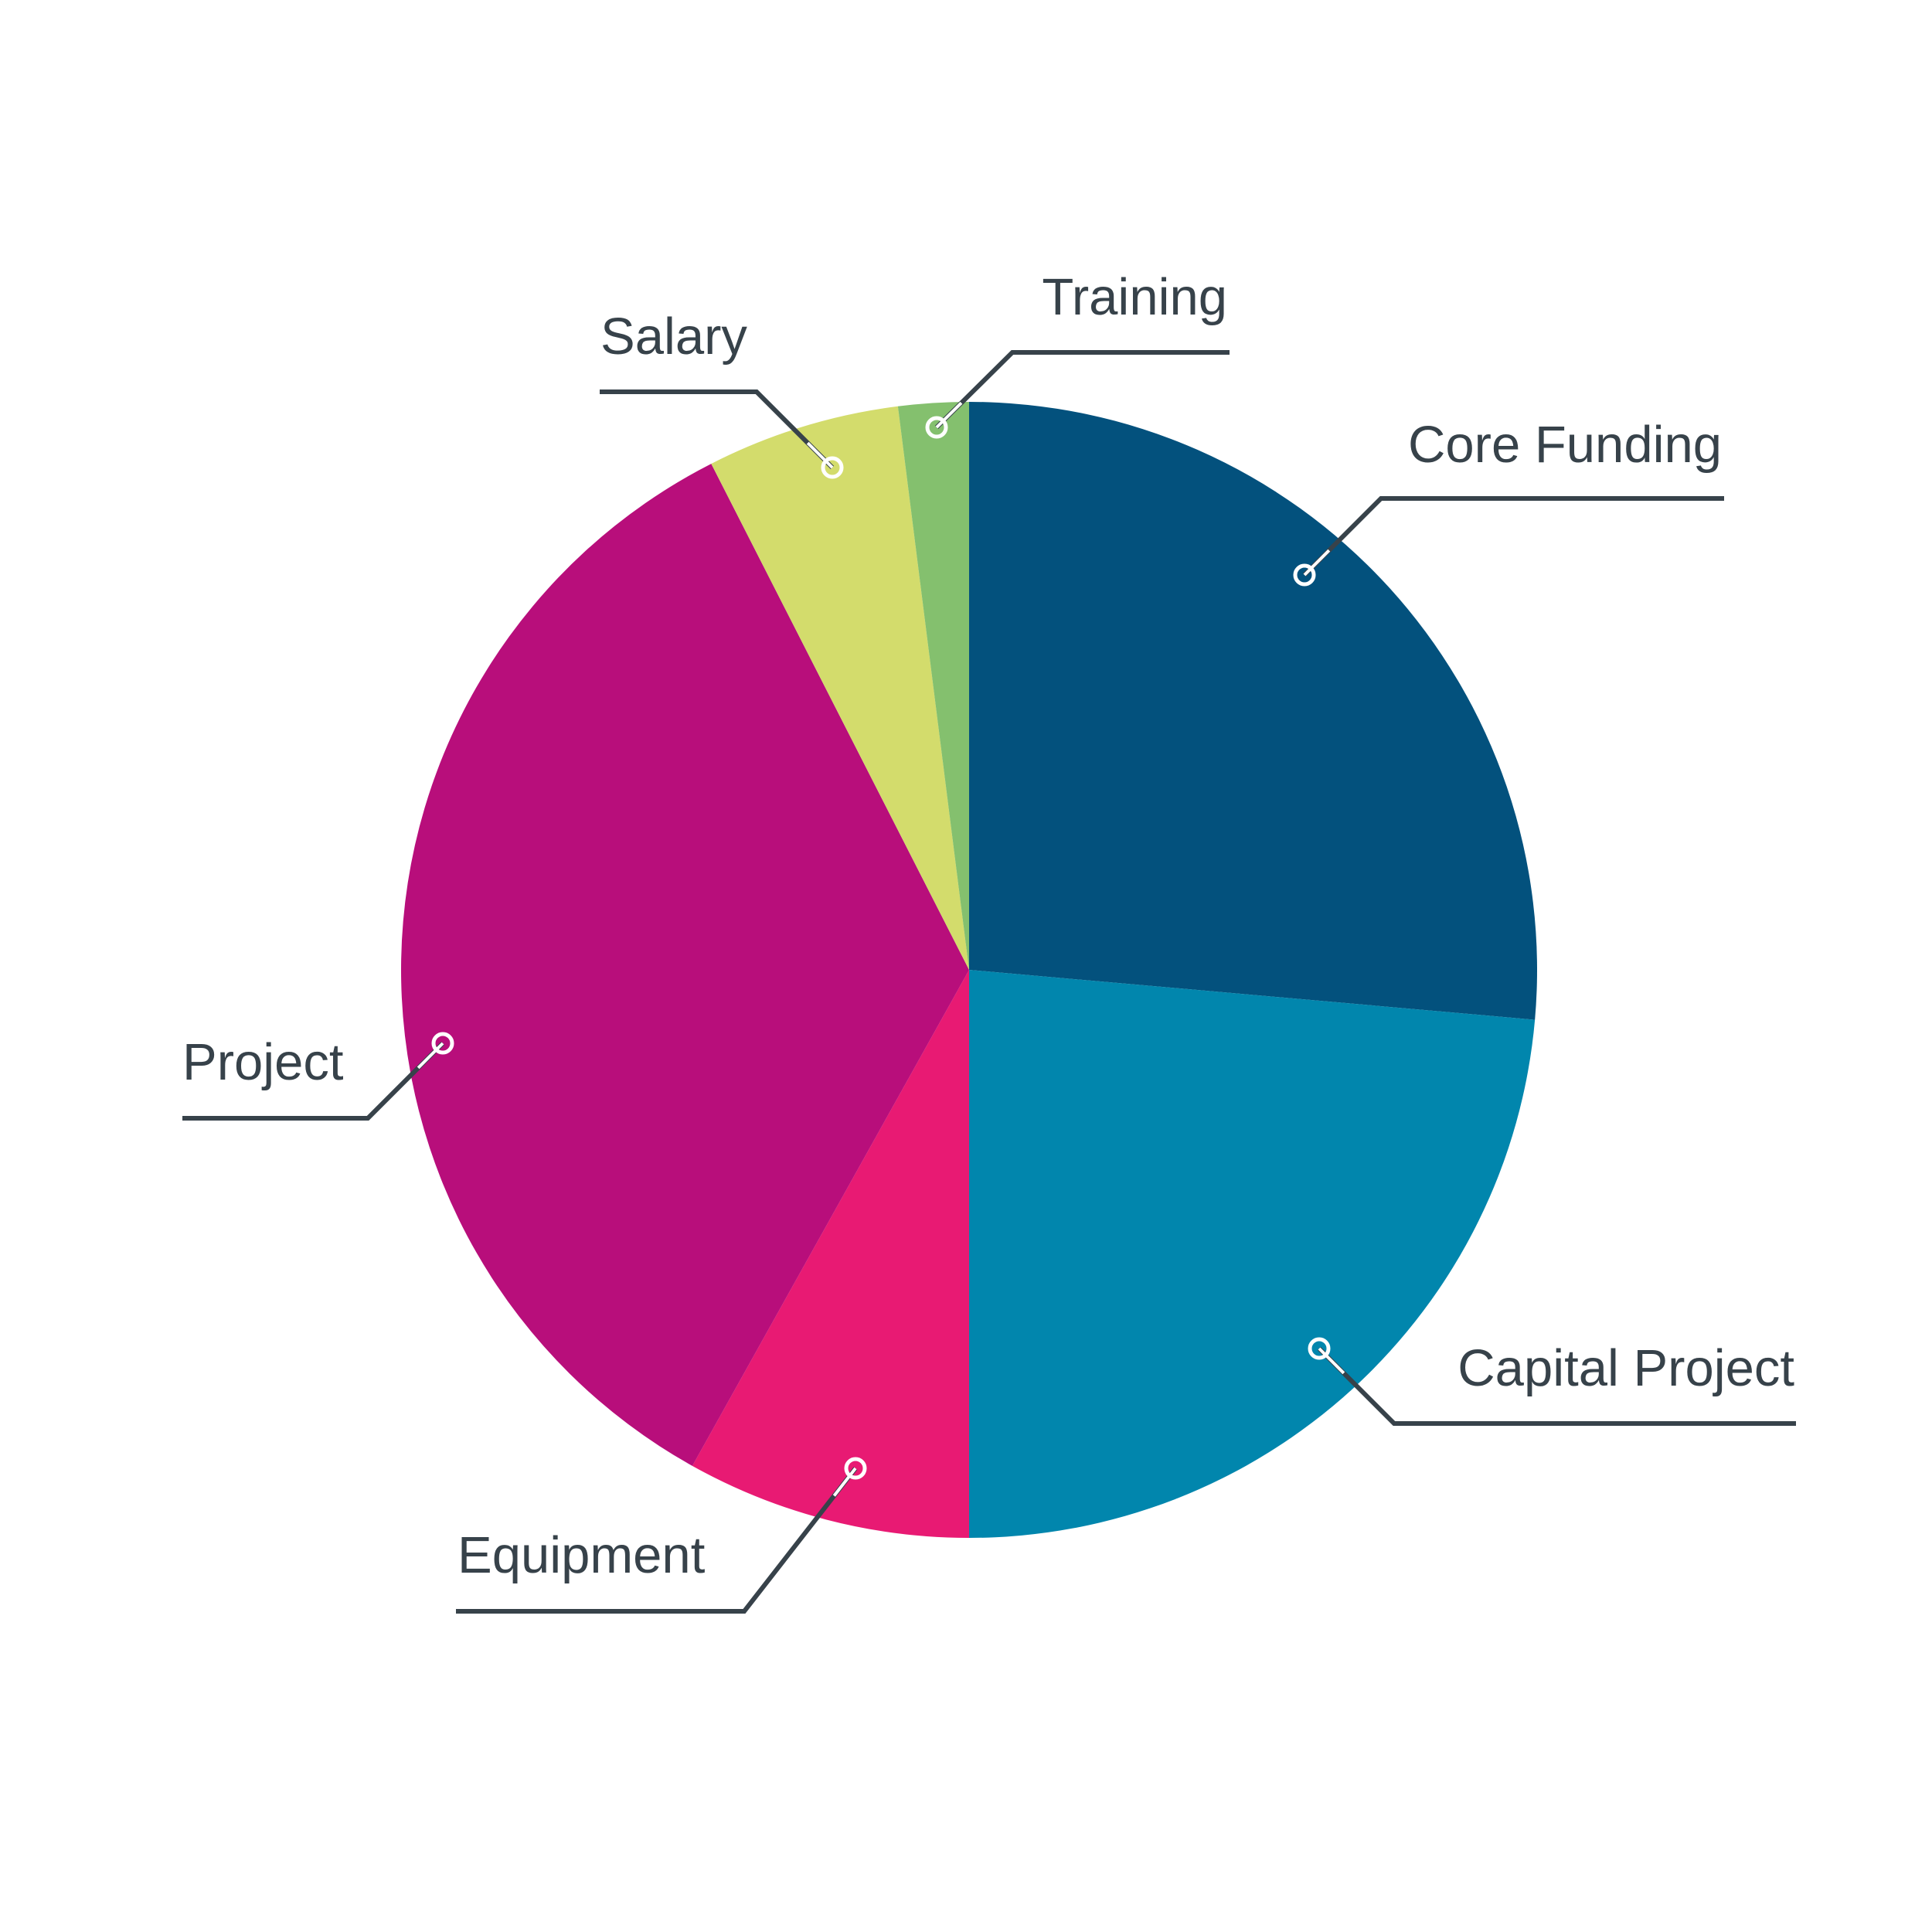 Image resolution: width=1932 pixels, height=1932 pixels. What do you see at coordinates (949, 415) in the screenshot?
I see `leader-inner-training` at bounding box center [949, 415].